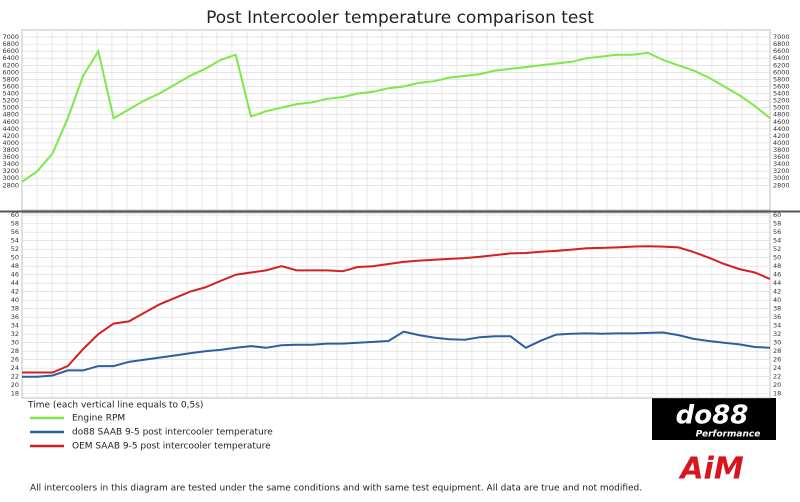 The image size is (800, 502). What do you see at coordinates (777, 343) in the screenshot?
I see `y2-tick-label: 30` at bounding box center [777, 343].